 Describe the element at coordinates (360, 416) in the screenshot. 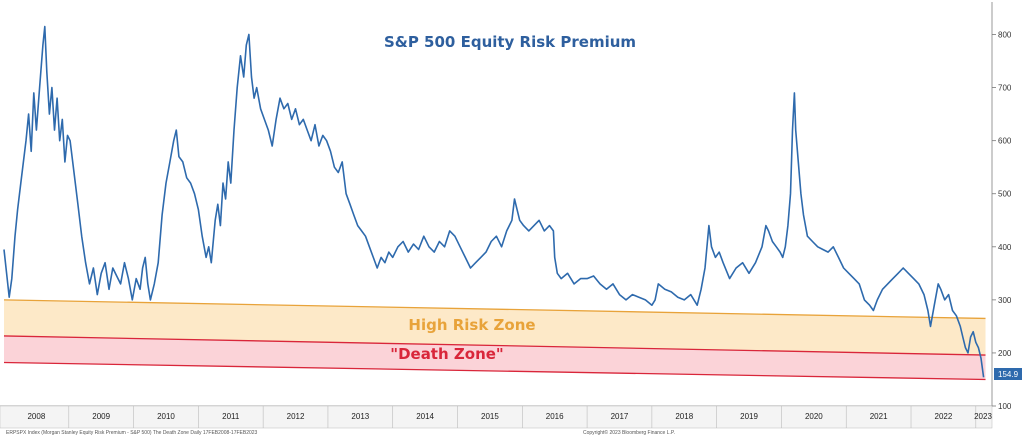

I see `x-tick-label: 2013` at that location.